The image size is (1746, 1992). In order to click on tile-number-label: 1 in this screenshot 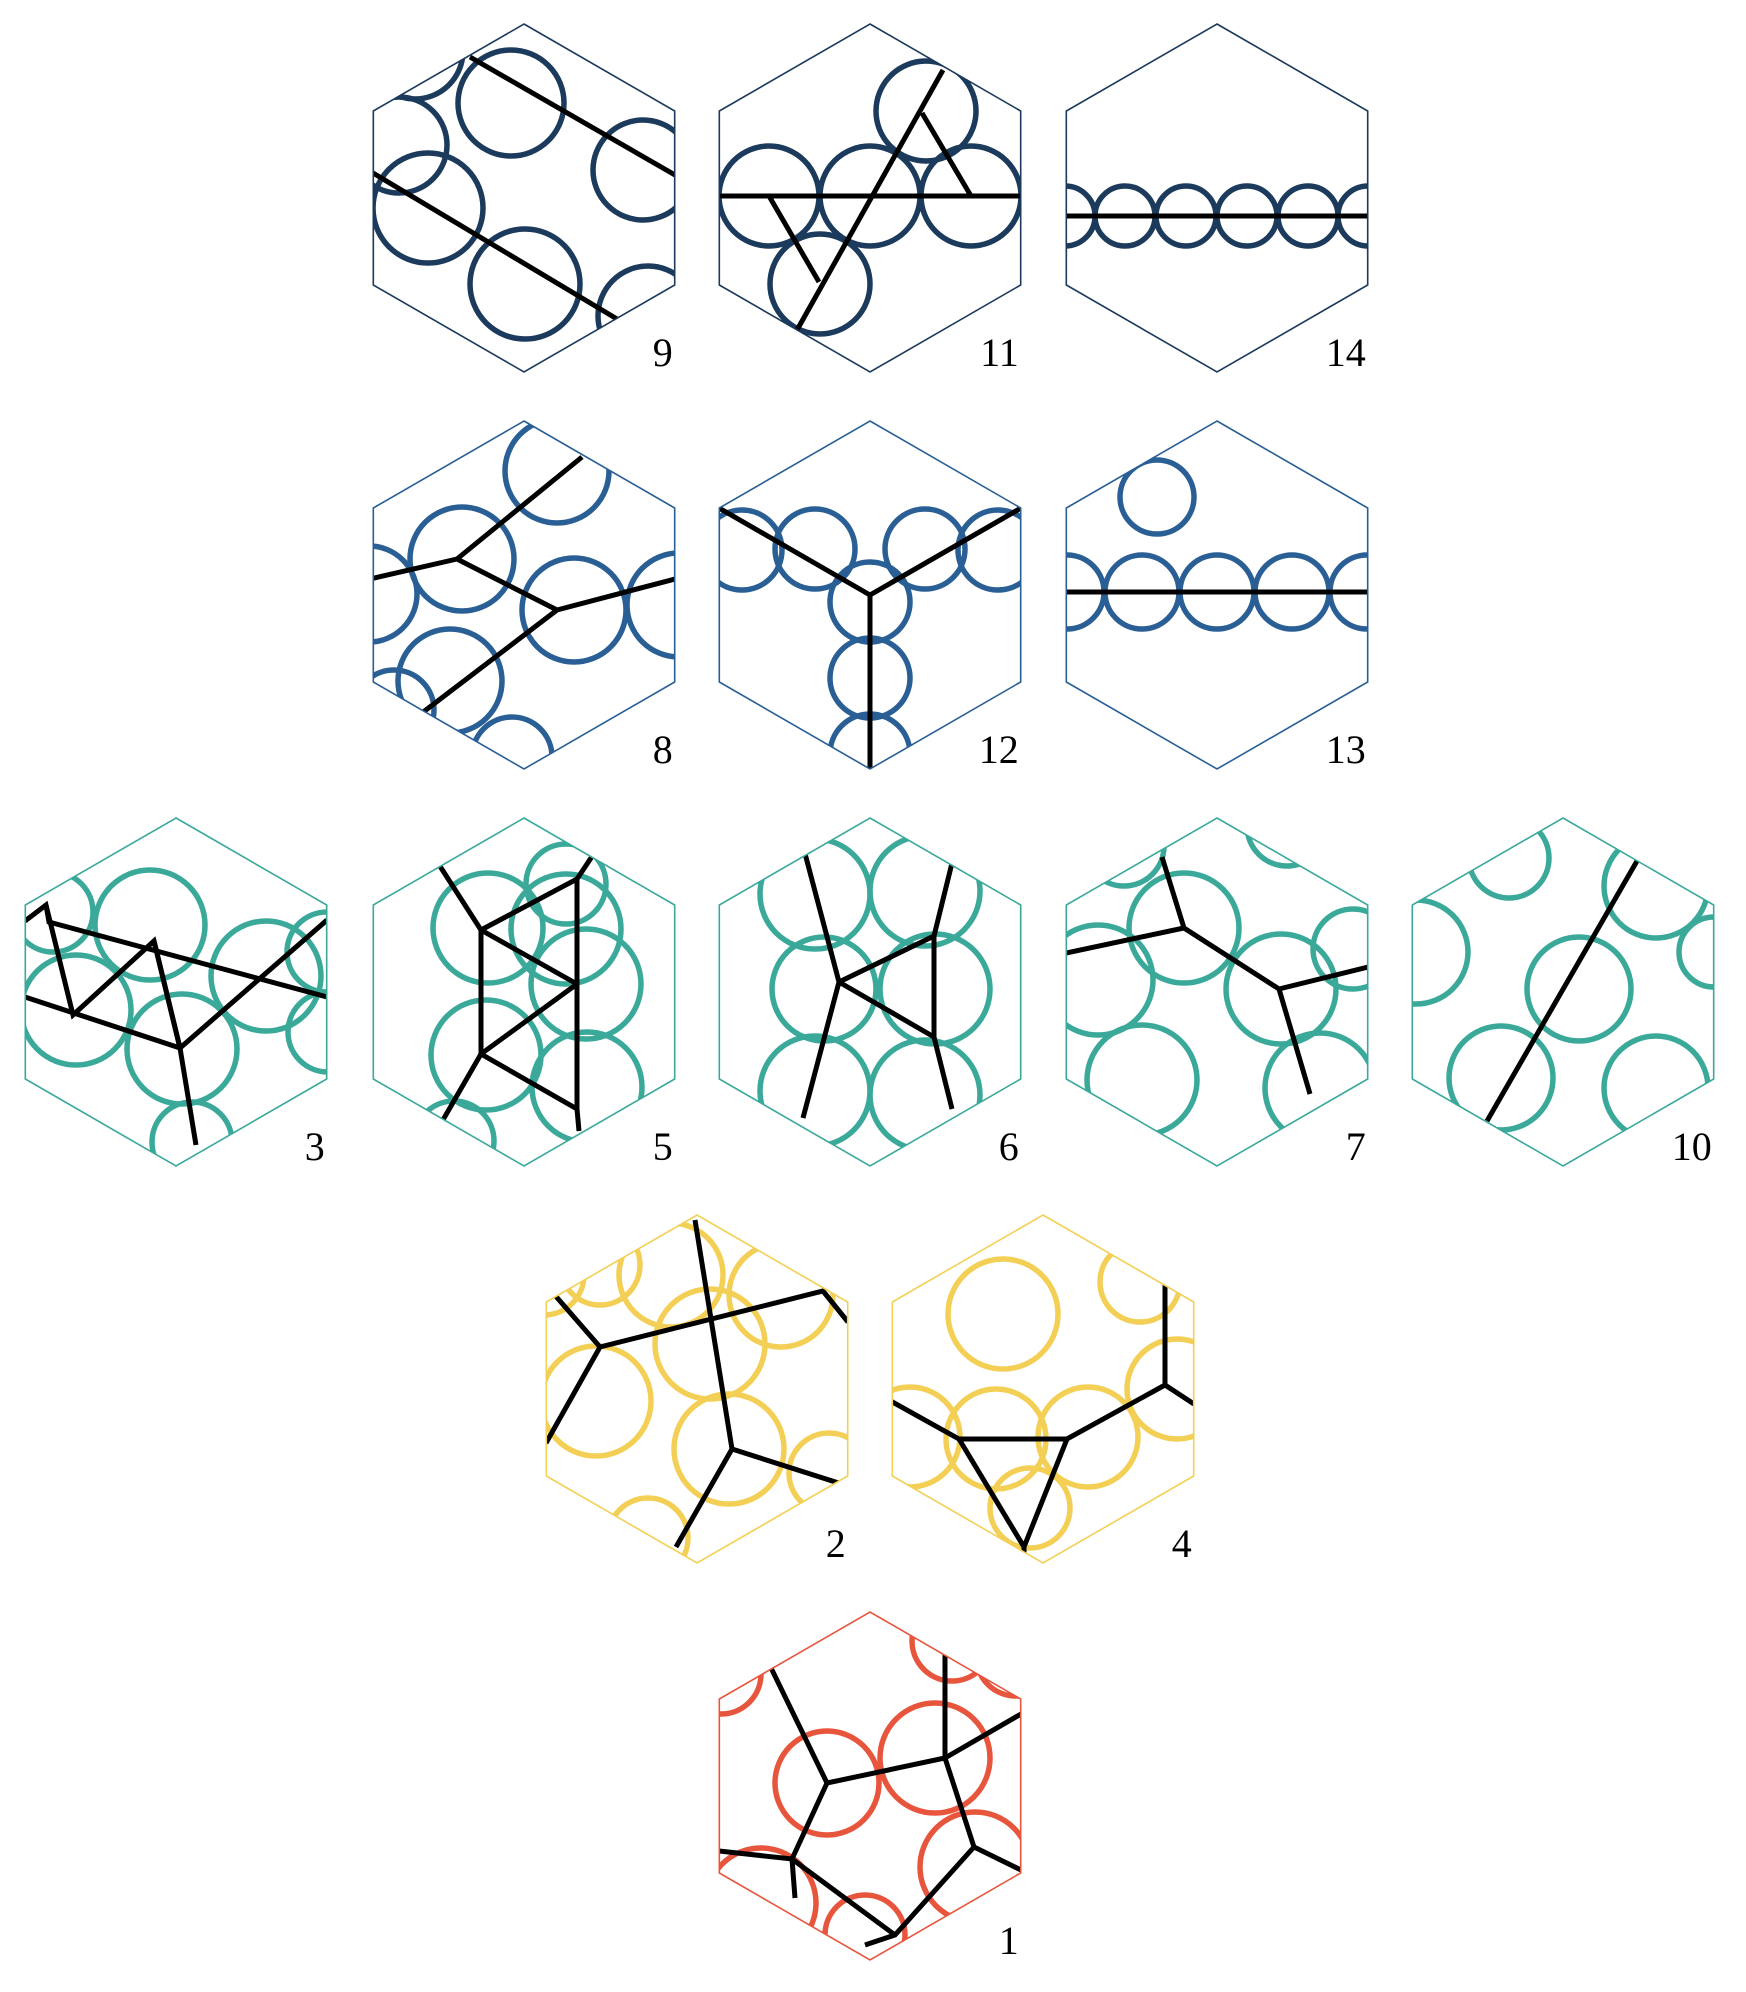, I will do `click(1009, 1940)`.